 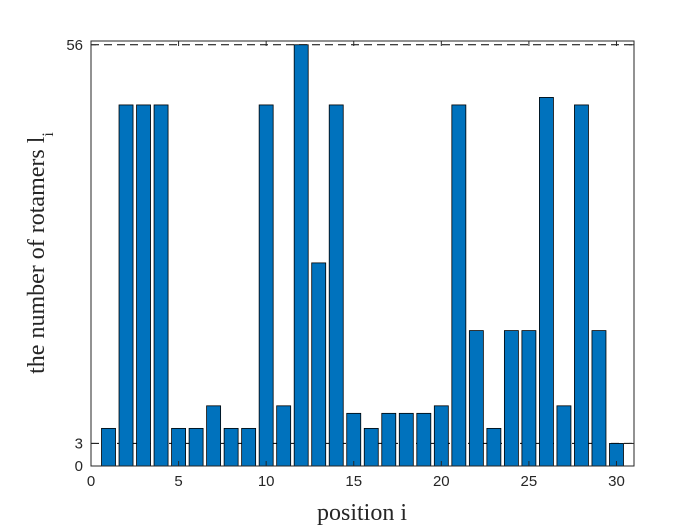 What do you see at coordinates (441, 481) in the screenshot?
I see `x-tick-label: 20` at bounding box center [441, 481].